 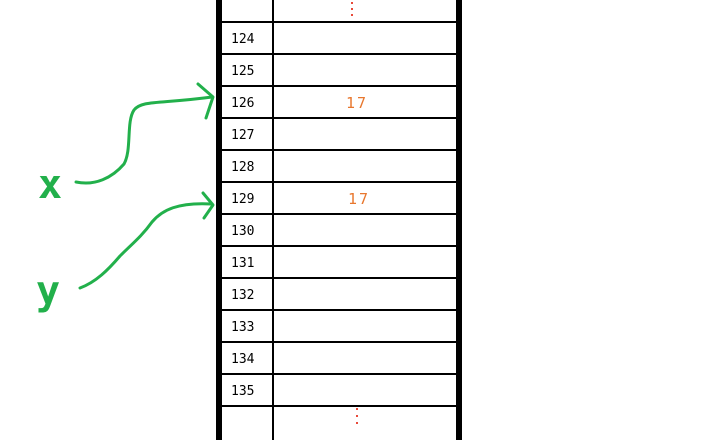 What do you see at coordinates (48, 291) in the screenshot?
I see `variable-y-label: y` at bounding box center [48, 291].